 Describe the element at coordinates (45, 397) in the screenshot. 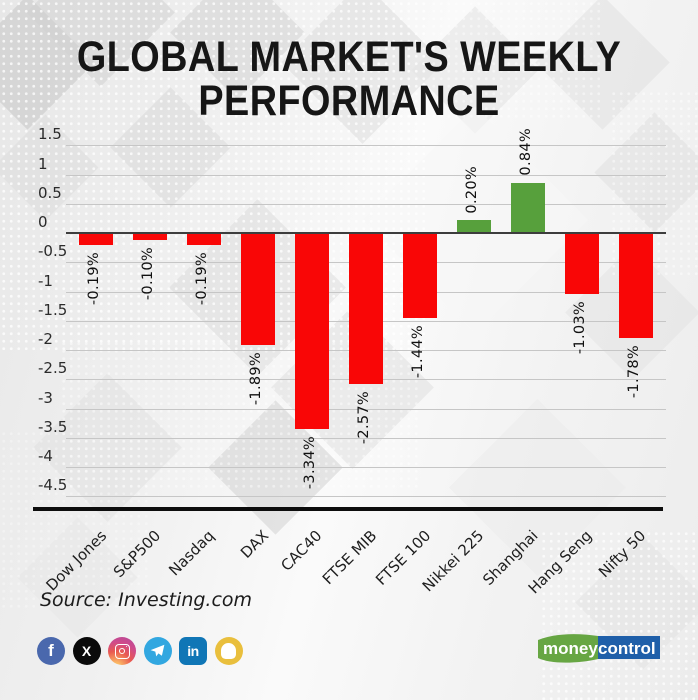

I see `y-tick-label: -3` at that location.